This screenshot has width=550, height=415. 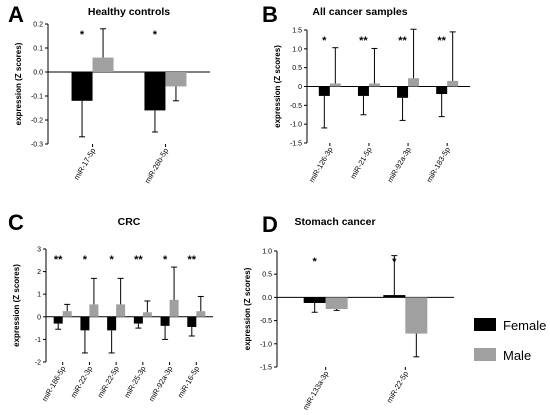 What do you see at coordinates (38, 25) in the screenshot?
I see `y-tick-label: 0.2` at bounding box center [38, 25].